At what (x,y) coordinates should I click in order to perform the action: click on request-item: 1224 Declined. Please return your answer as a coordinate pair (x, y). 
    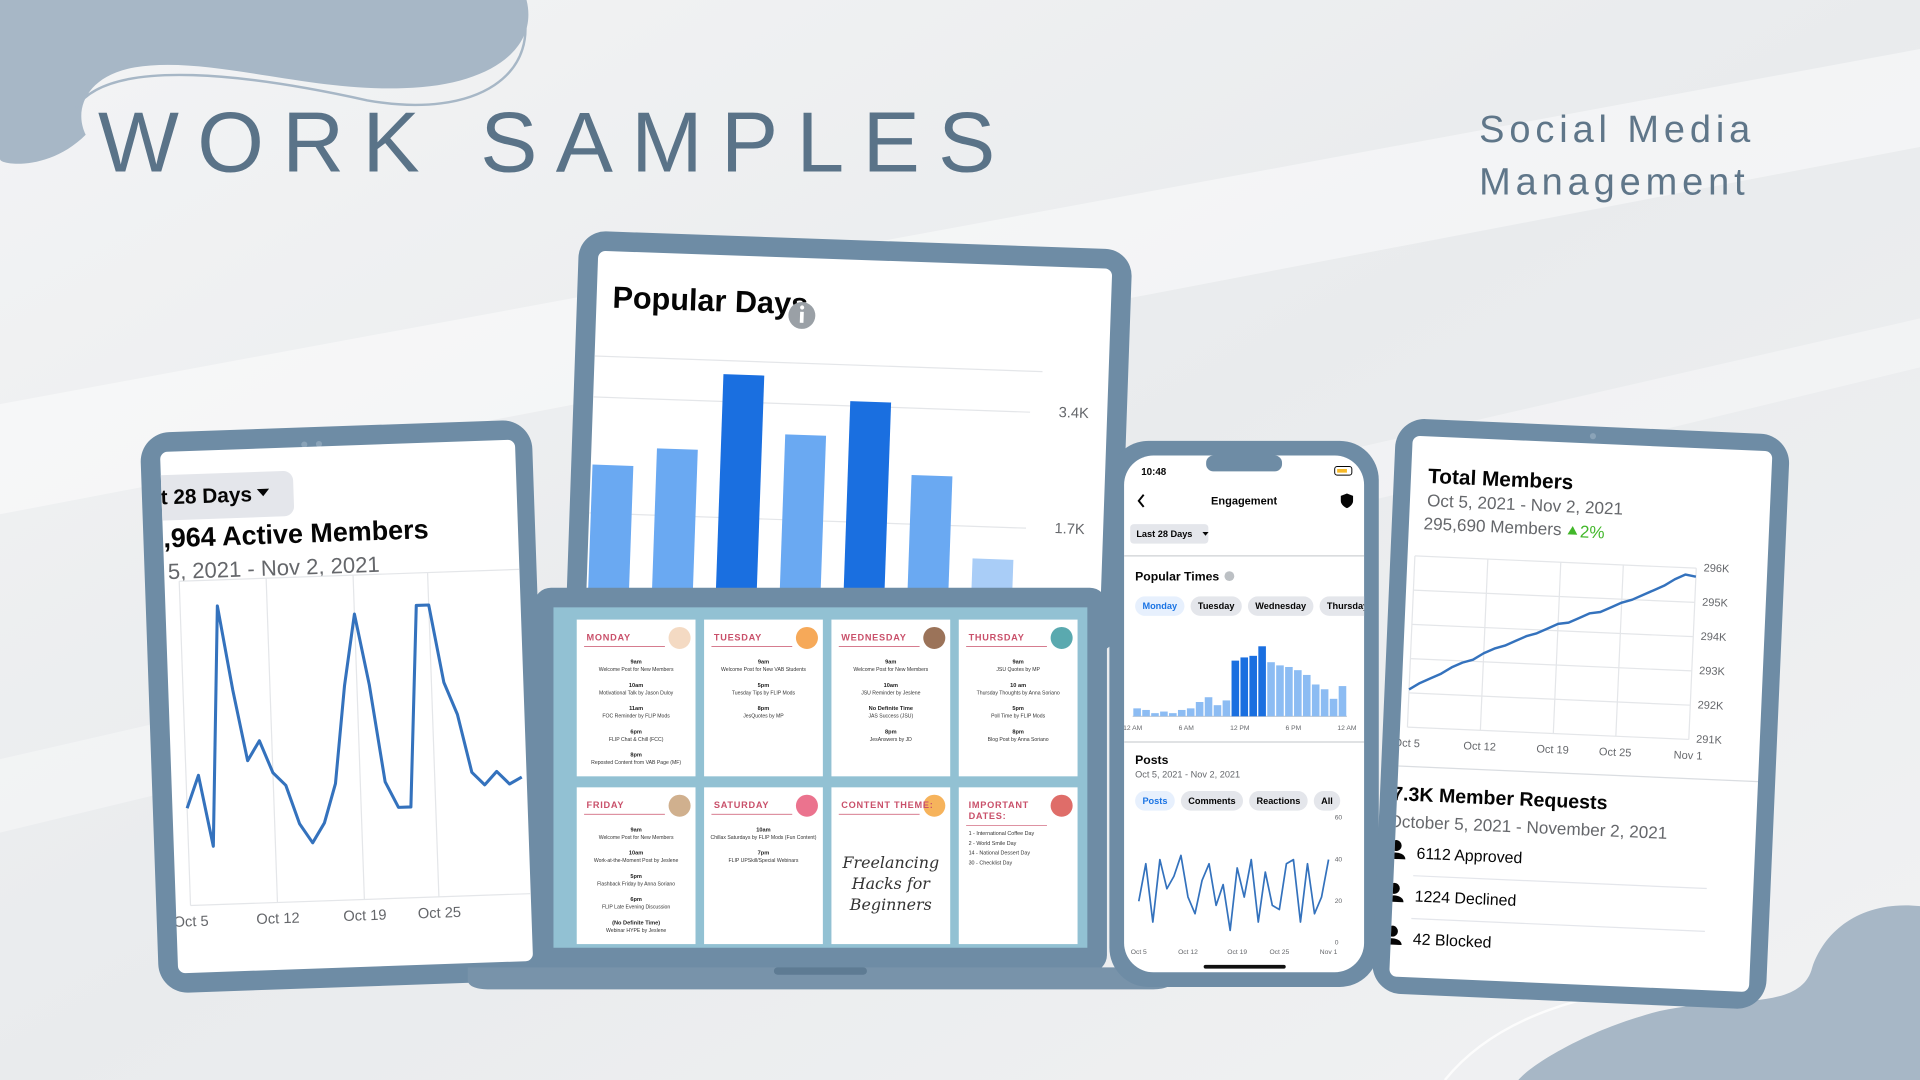
    Looking at the image, I should click on (1465, 899).